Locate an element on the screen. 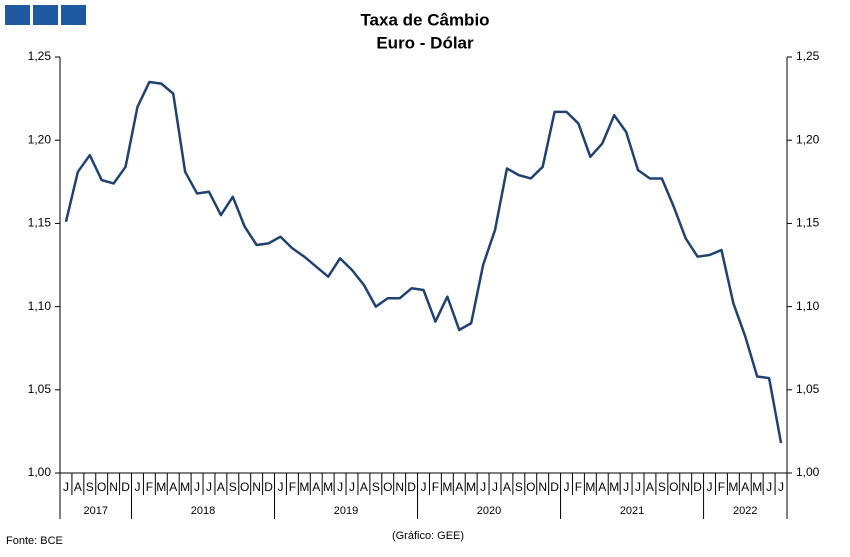  y-tick-label: 1,25 is located at coordinates (40, 56).